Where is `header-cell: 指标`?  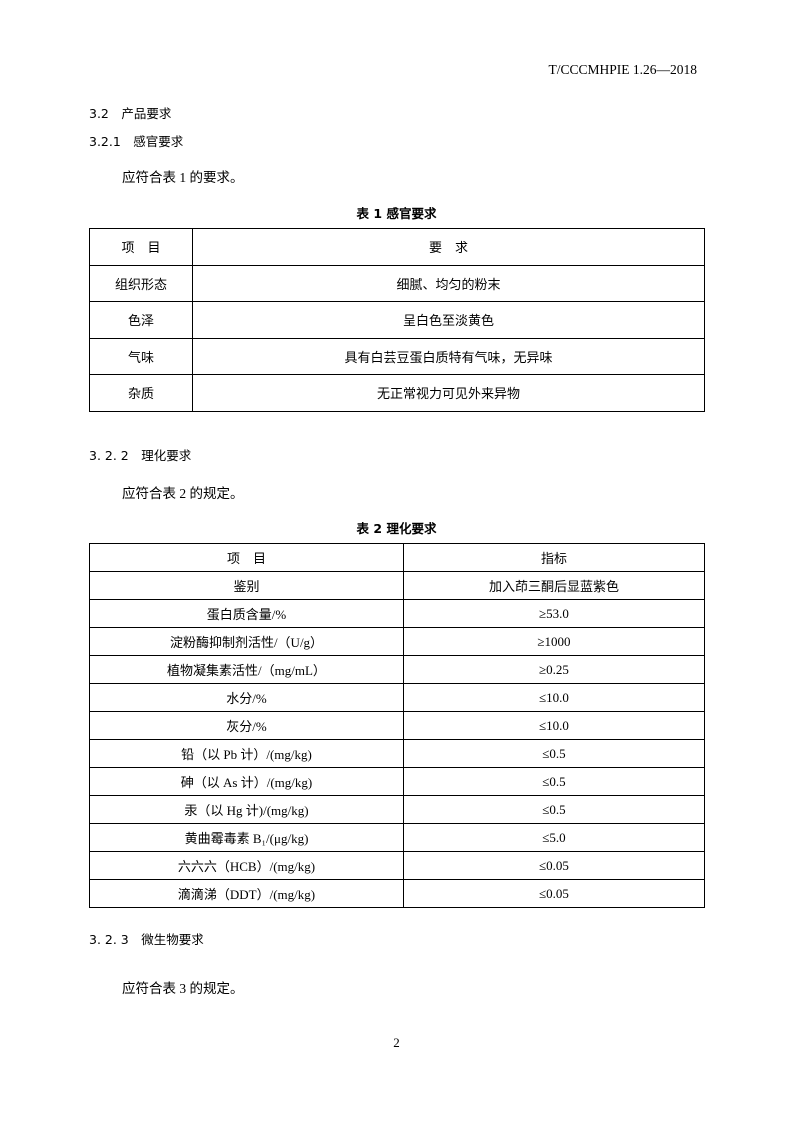 header-cell: 指标 is located at coordinates (554, 557).